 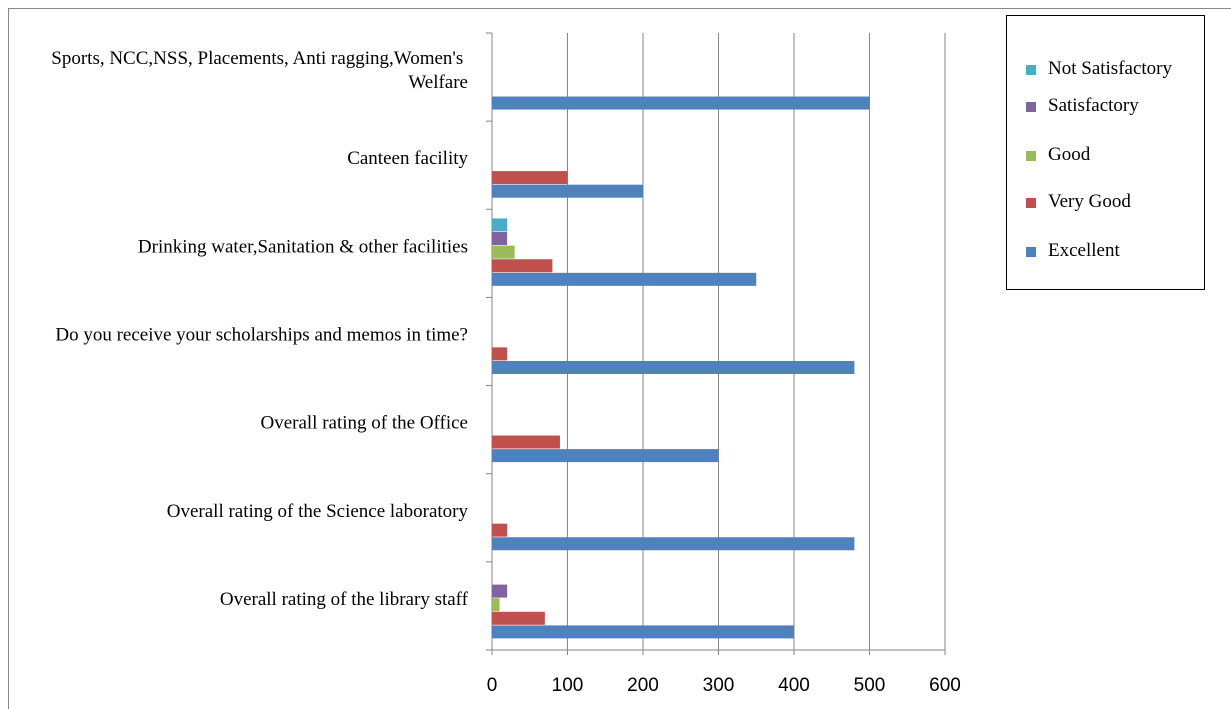 What do you see at coordinates (1069, 154) in the screenshot?
I see `legend-label: Good` at bounding box center [1069, 154].